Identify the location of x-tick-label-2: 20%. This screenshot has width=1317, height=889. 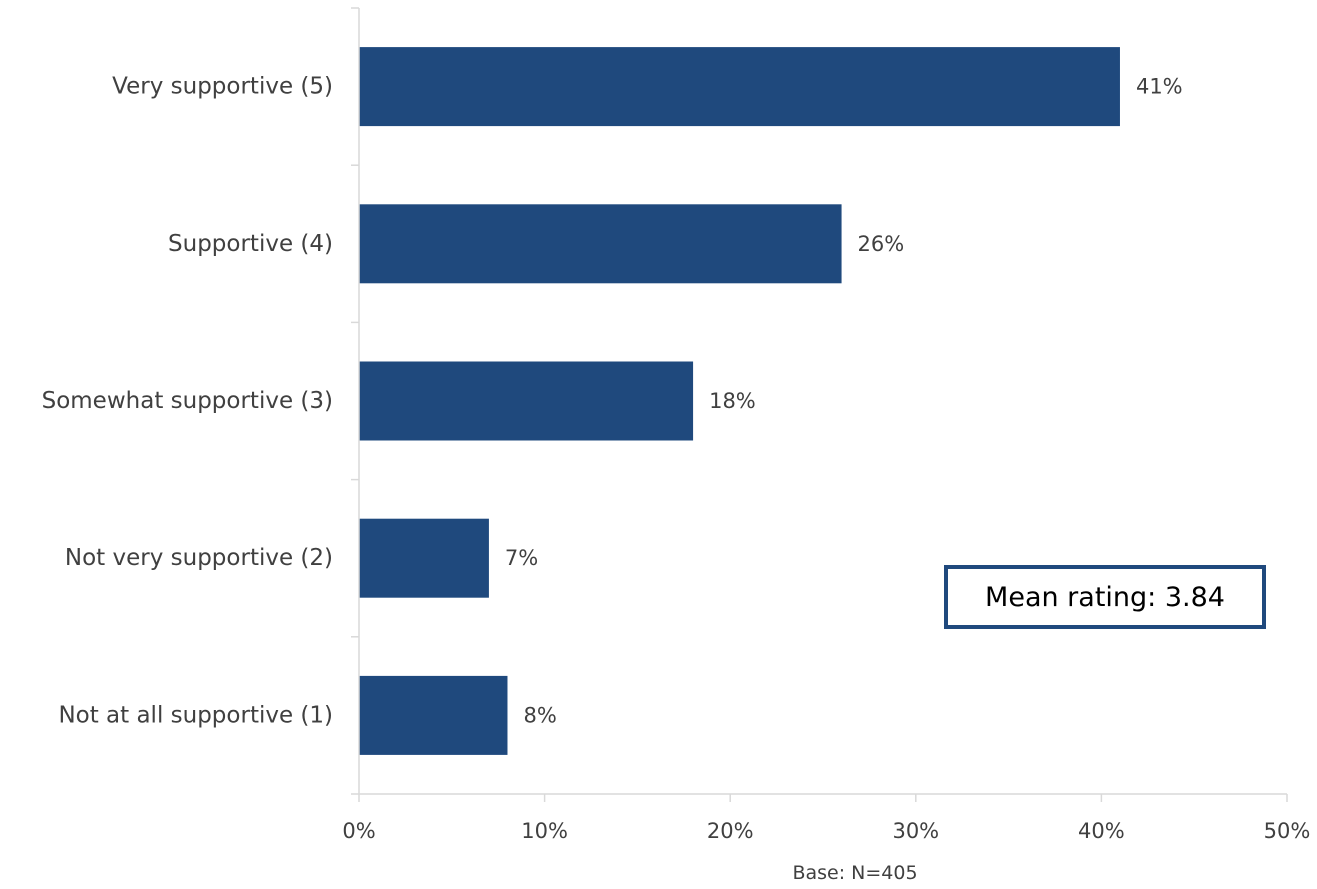
(730, 831).